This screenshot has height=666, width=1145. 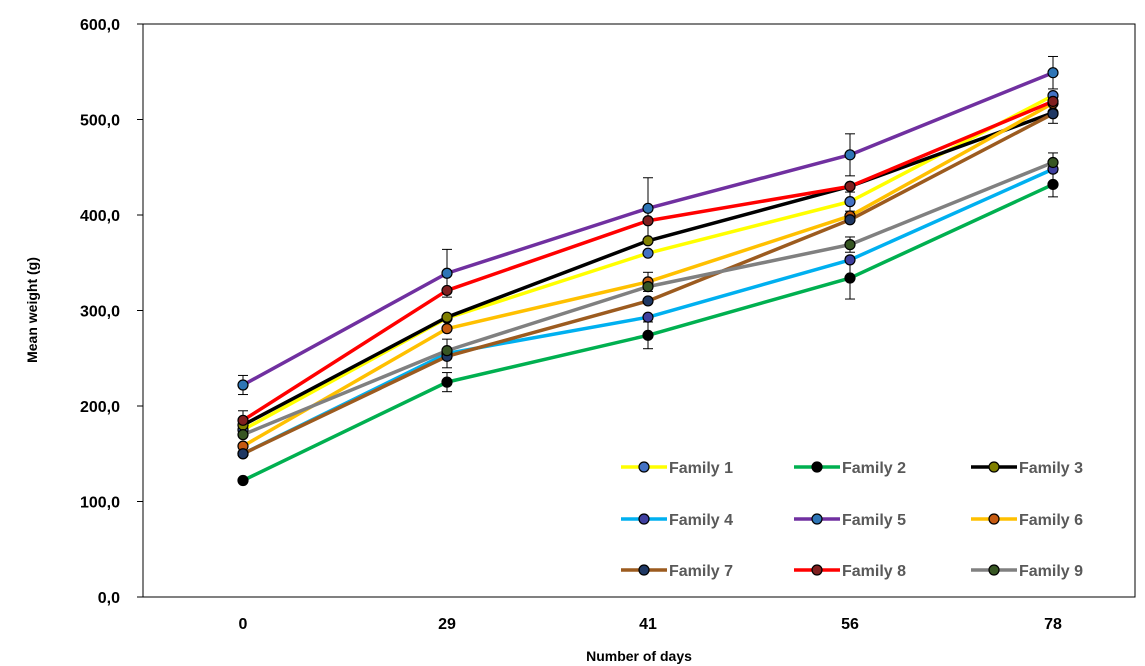 What do you see at coordinates (100, 121) in the screenshot?
I see `y-tick-label: 500,0` at bounding box center [100, 121].